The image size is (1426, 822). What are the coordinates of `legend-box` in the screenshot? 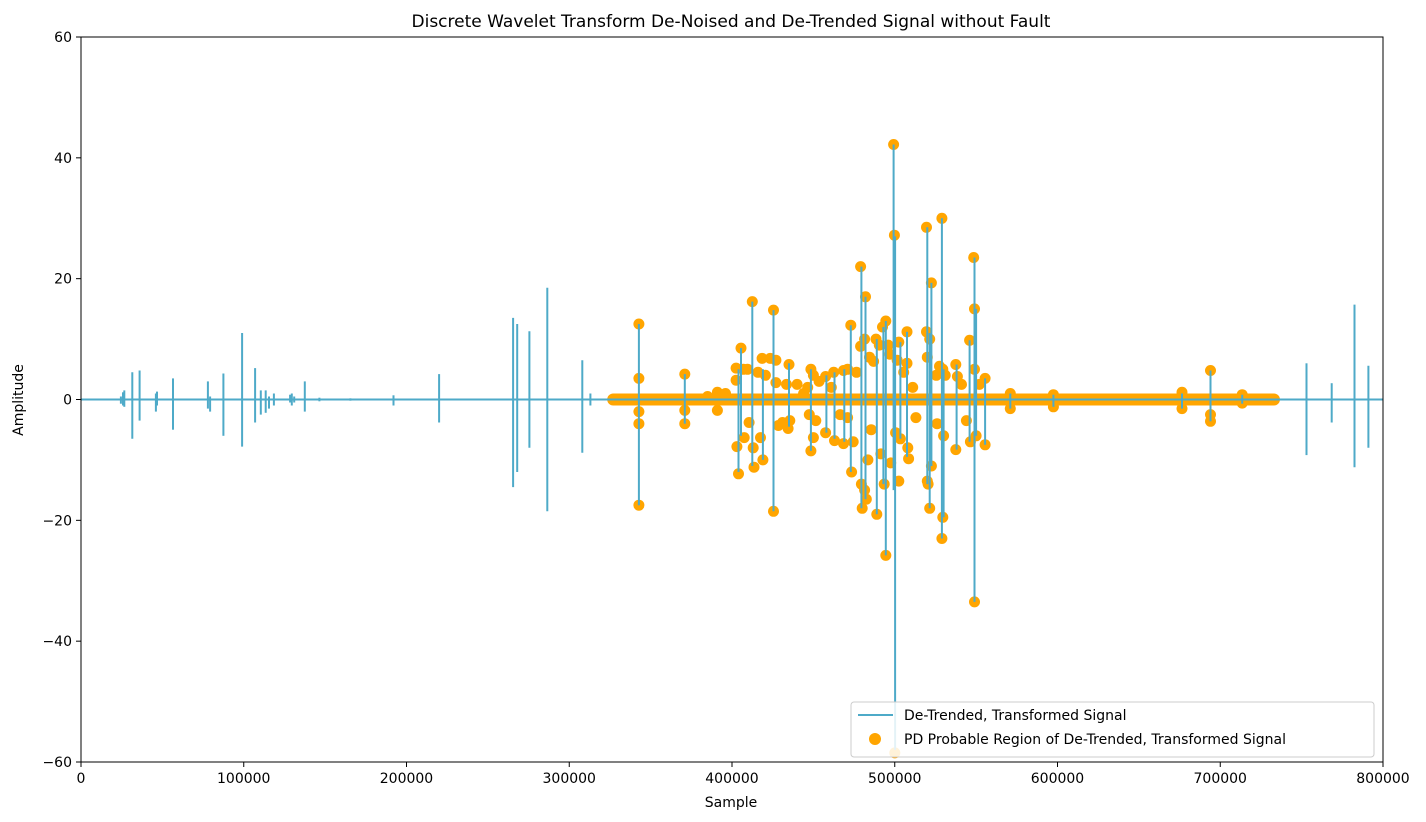 It's located at (1112, 729).